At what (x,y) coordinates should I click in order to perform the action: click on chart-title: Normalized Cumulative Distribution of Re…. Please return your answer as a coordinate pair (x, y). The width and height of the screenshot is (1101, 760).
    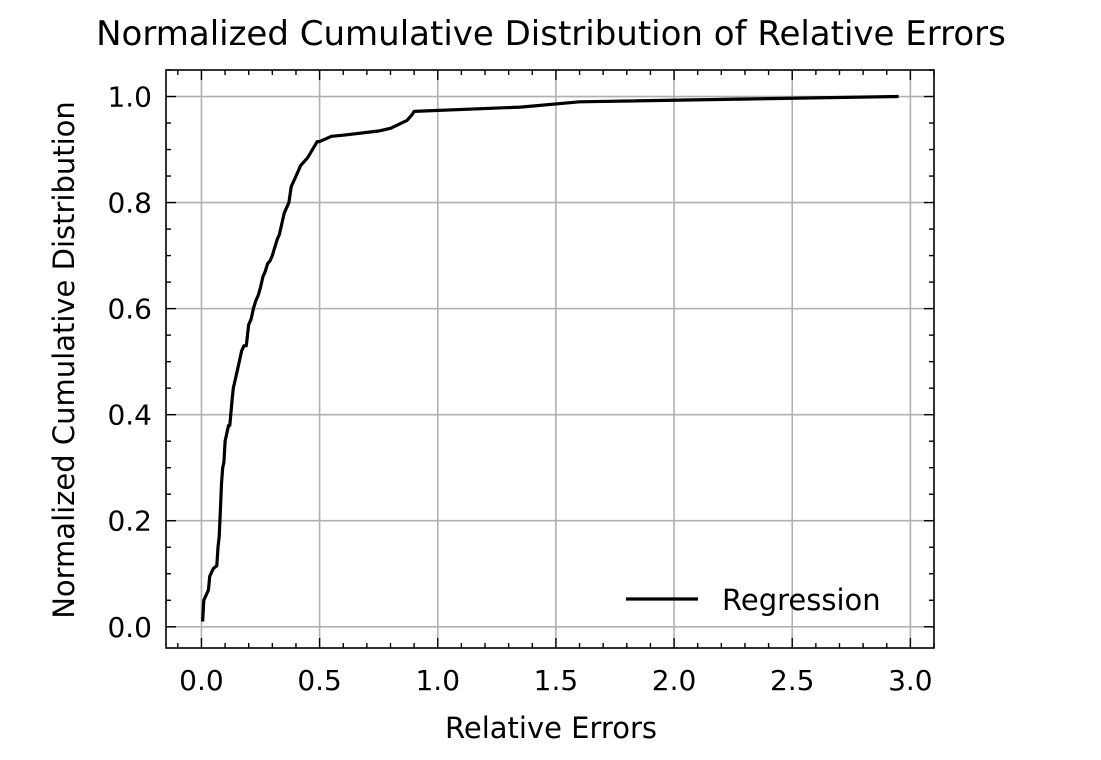
    Looking at the image, I should click on (551, 34).